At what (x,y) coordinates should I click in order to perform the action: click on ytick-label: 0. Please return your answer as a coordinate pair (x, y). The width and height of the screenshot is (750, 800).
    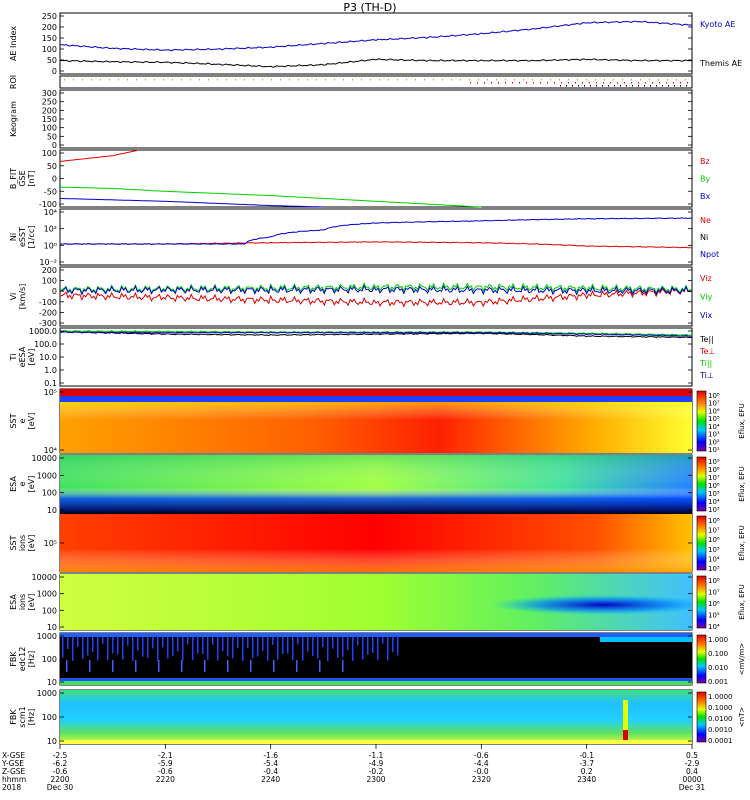
    Looking at the image, I should click on (54, 291).